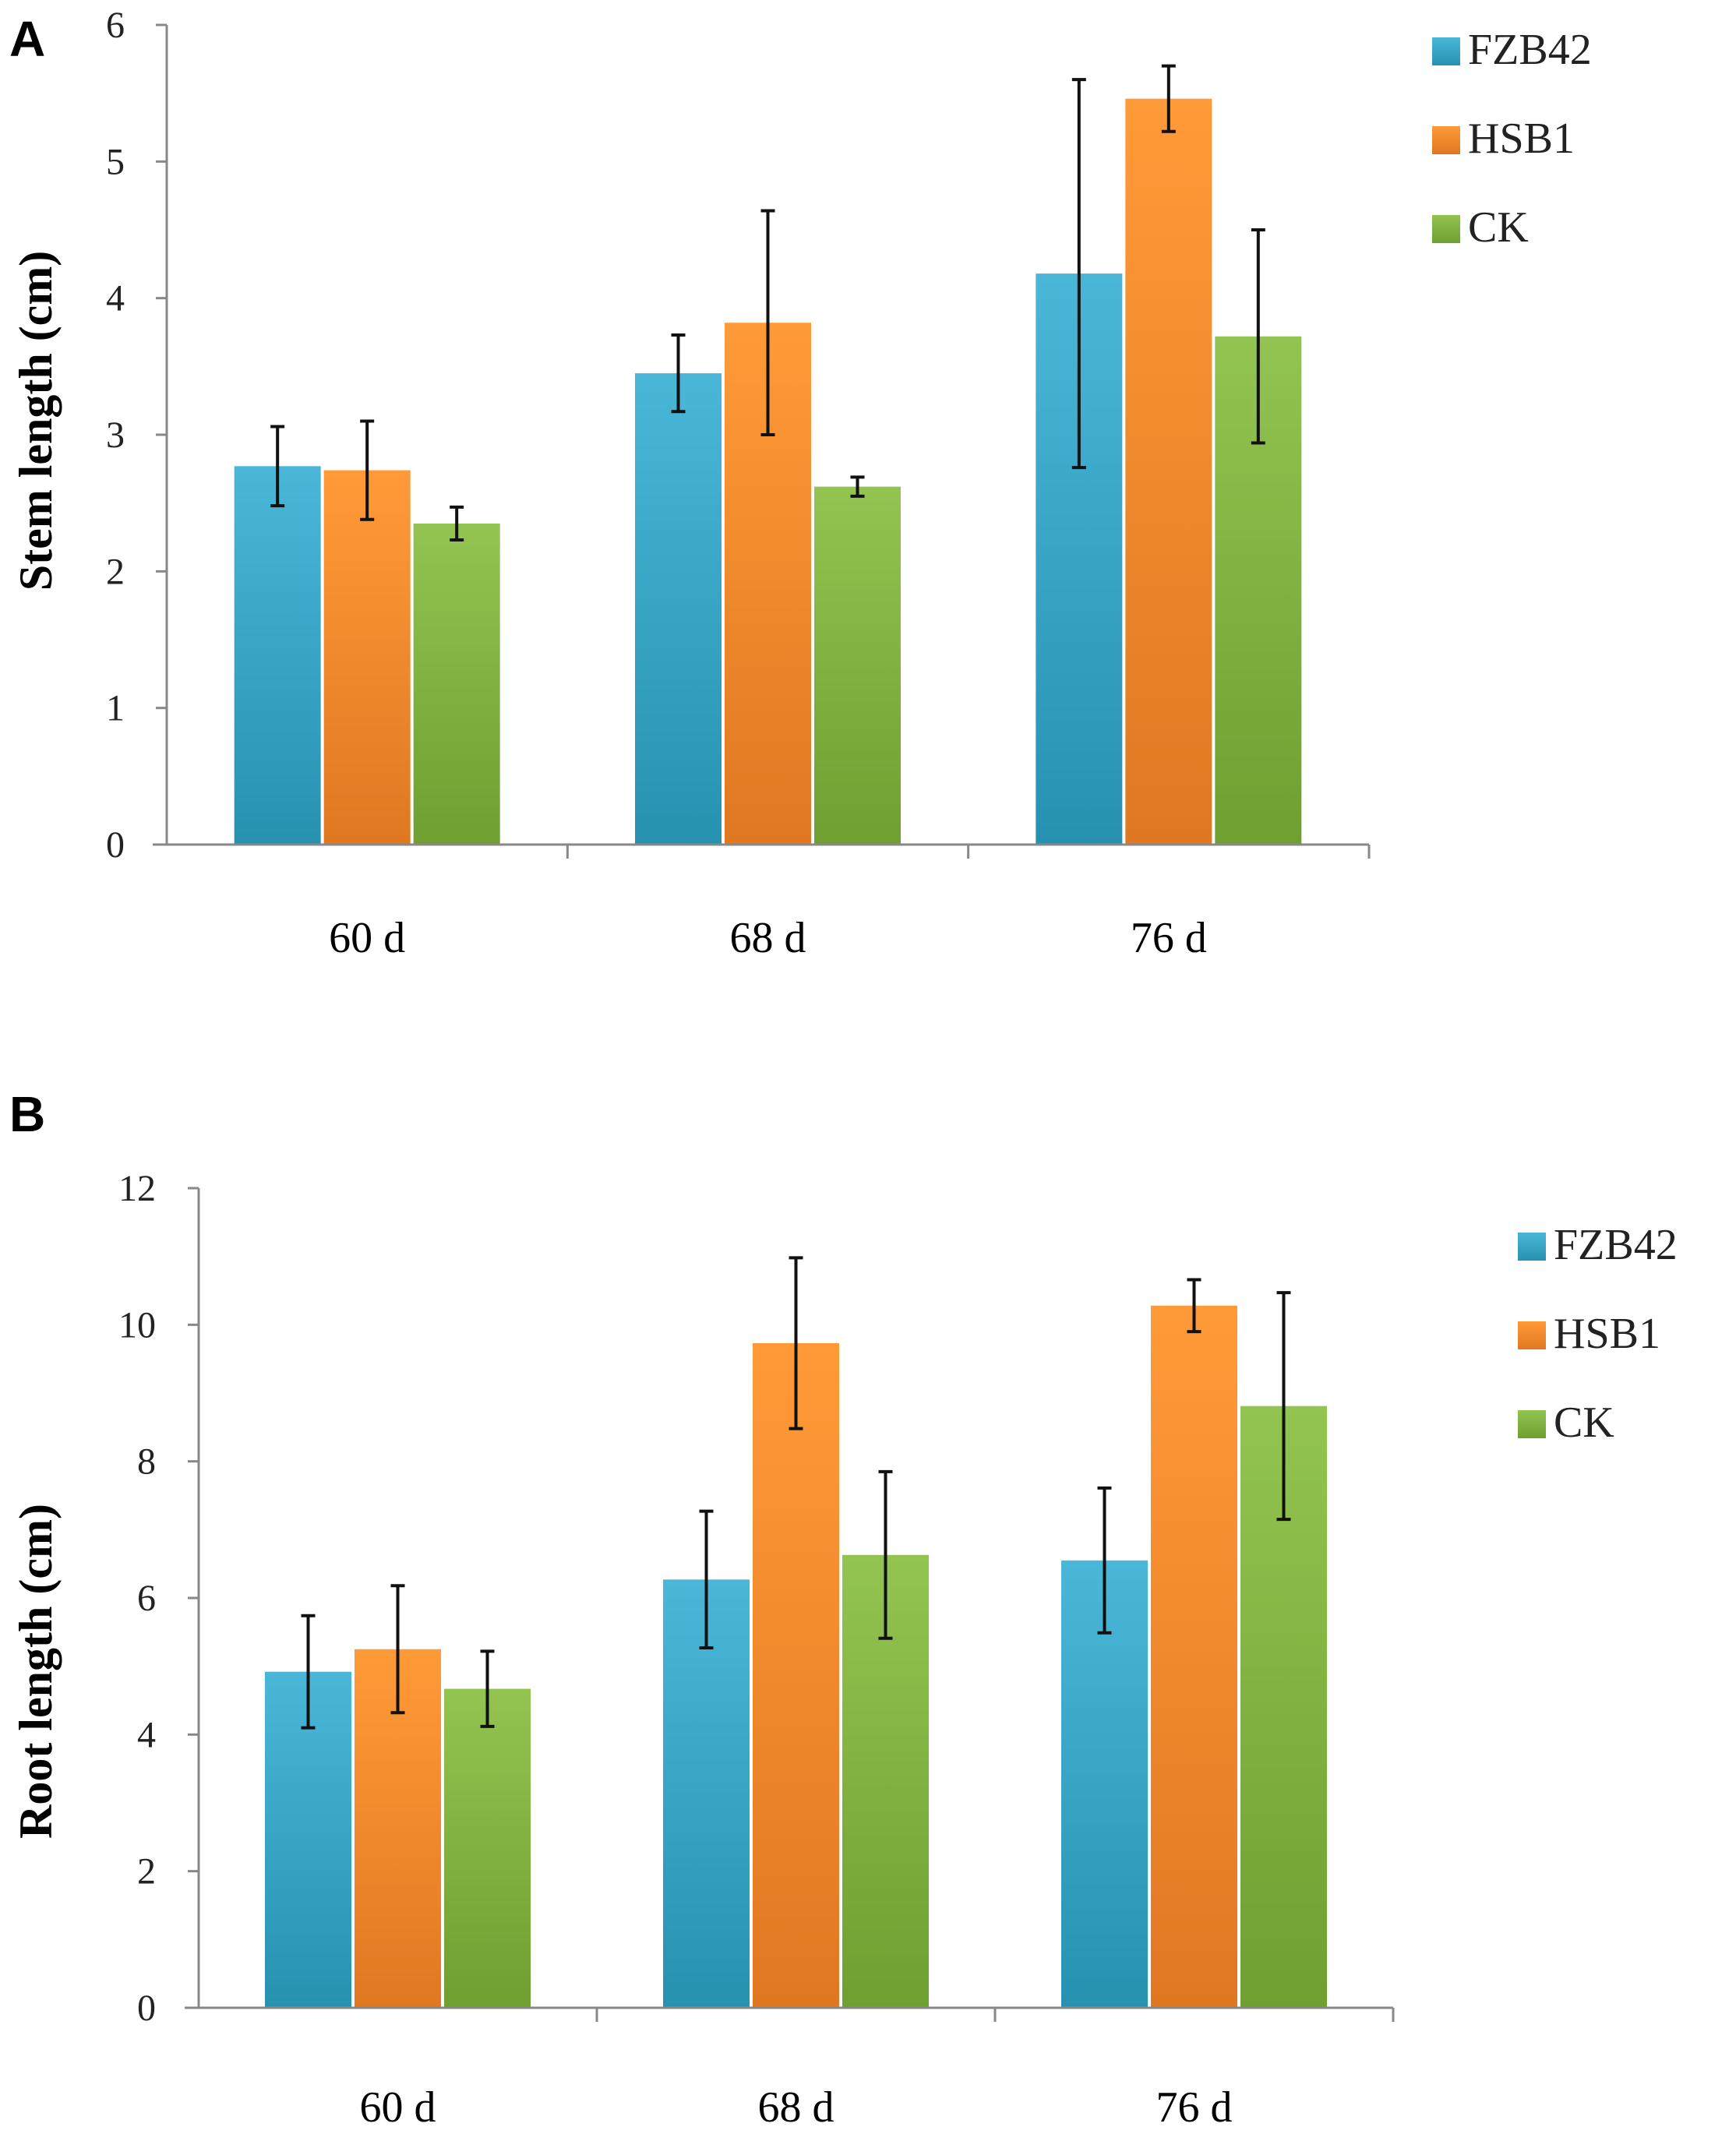 The height and width of the screenshot is (2134, 1736). What do you see at coordinates (115, 571) in the screenshot?
I see `y-tick-label-2-a: 2` at bounding box center [115, 571].